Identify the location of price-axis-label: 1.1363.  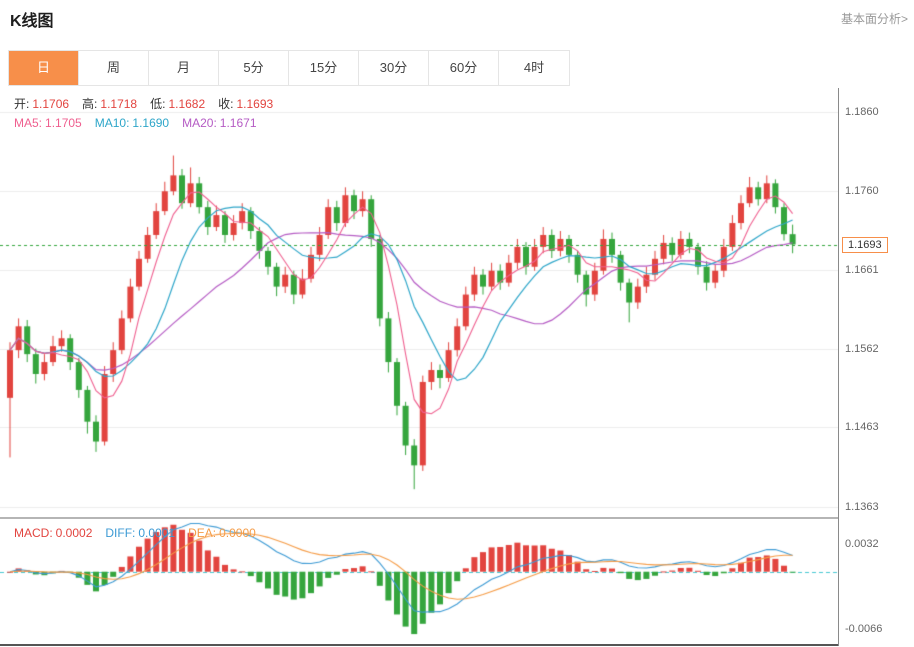
(862, 506).